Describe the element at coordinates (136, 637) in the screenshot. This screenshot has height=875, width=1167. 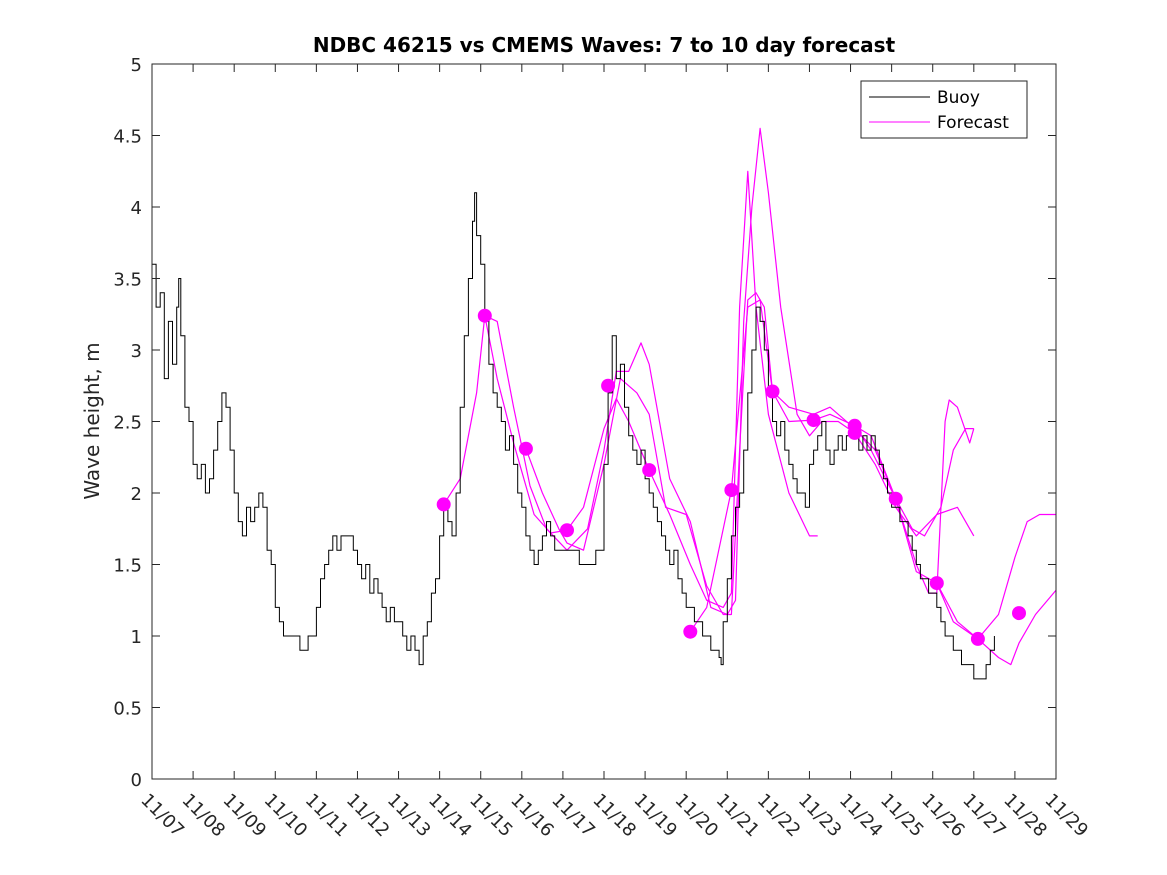
I see `y-tick-label: 1` at that location.